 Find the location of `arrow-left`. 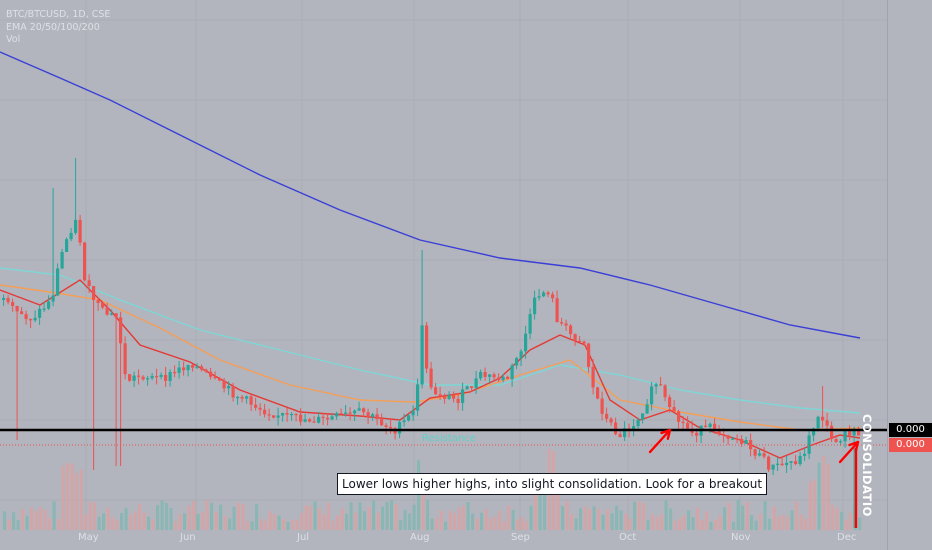

arrow-left is located at coordinates (660, 441).